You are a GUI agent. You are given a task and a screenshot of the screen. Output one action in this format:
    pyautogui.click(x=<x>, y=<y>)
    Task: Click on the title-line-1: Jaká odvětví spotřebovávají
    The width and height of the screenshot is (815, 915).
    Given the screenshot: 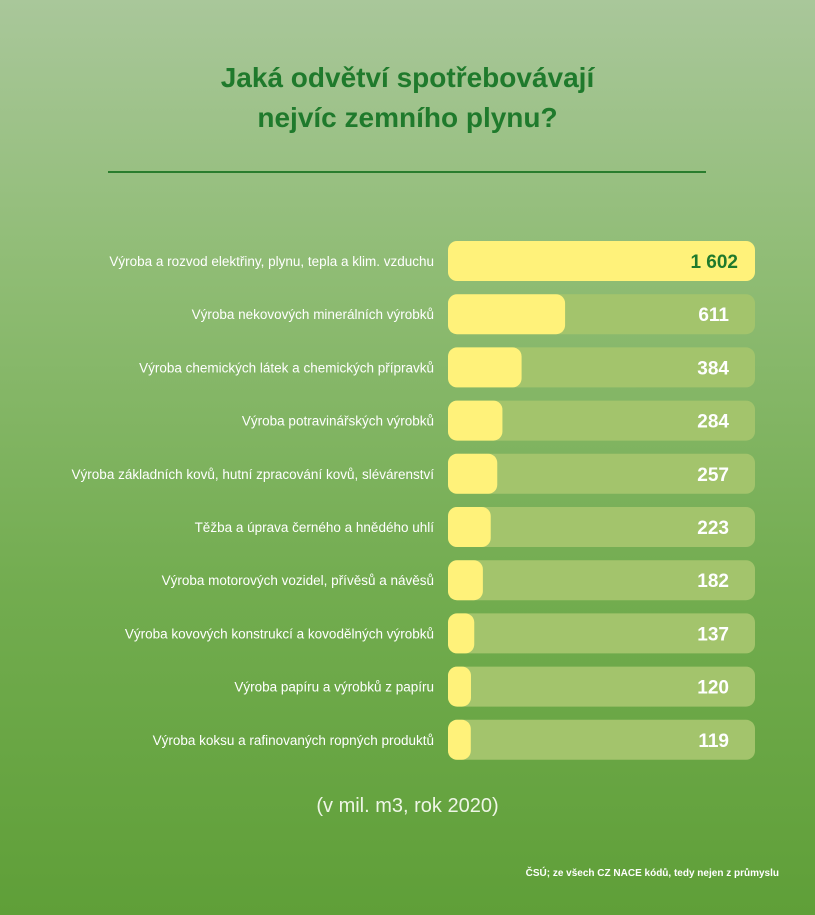 What is the action you would take?
    pyautogui.click(x=407, y=77)
    